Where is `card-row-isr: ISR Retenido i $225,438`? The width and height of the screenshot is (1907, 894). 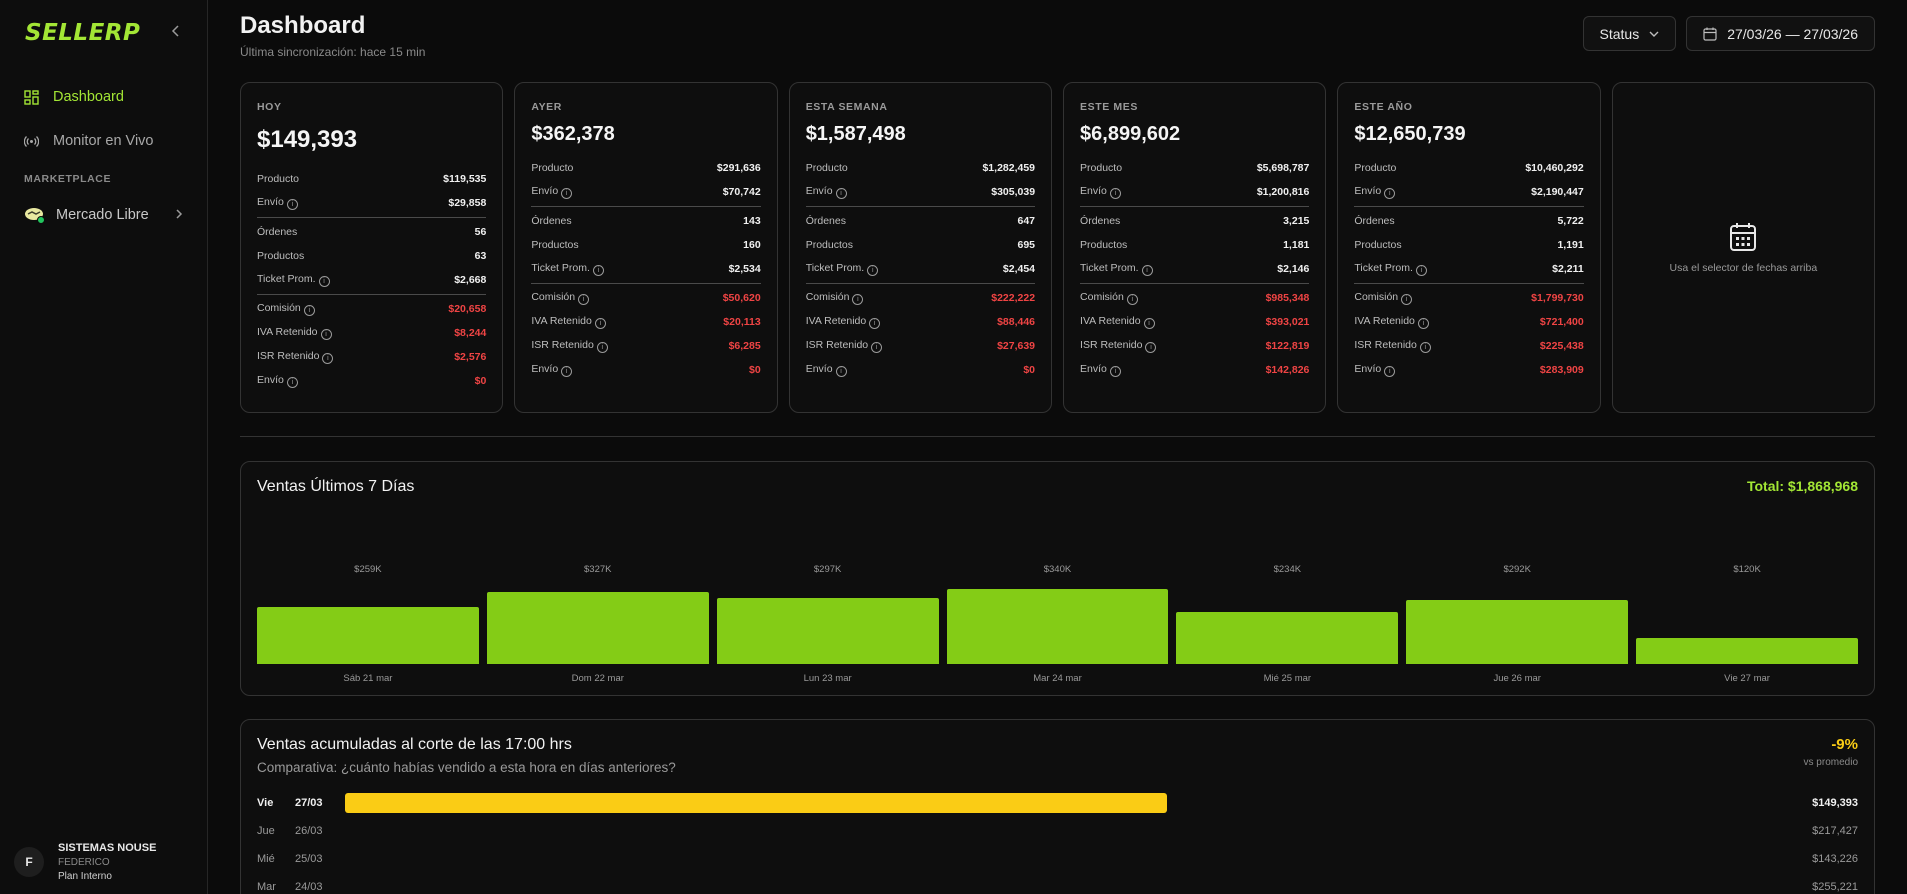 card-row-isr: ISR Retenido i $225,438 is located at coordinates (1469, 346).